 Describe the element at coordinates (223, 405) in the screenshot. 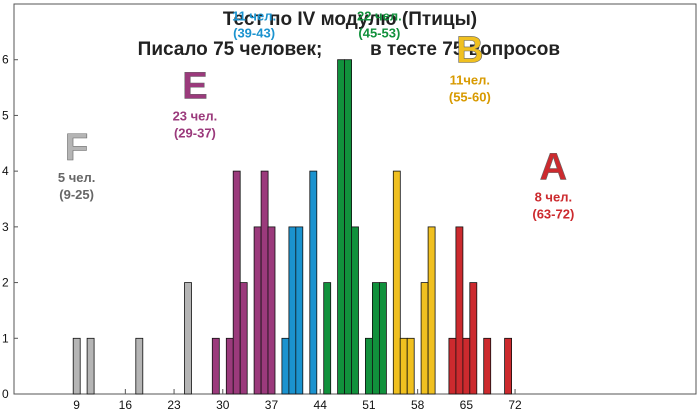

I see `x-tick-label-30: 30` at that location.